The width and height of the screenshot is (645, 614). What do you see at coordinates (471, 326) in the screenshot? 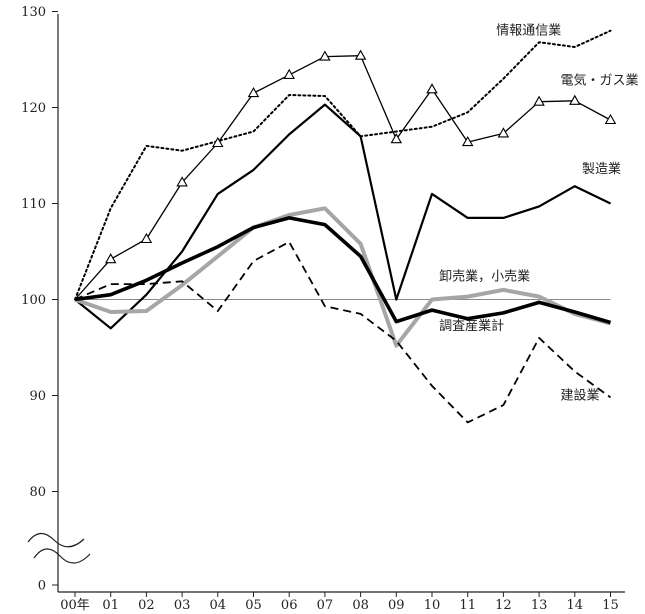
I see `series-label-all-industries: 調査産業計` at bounding box center [471, 326].